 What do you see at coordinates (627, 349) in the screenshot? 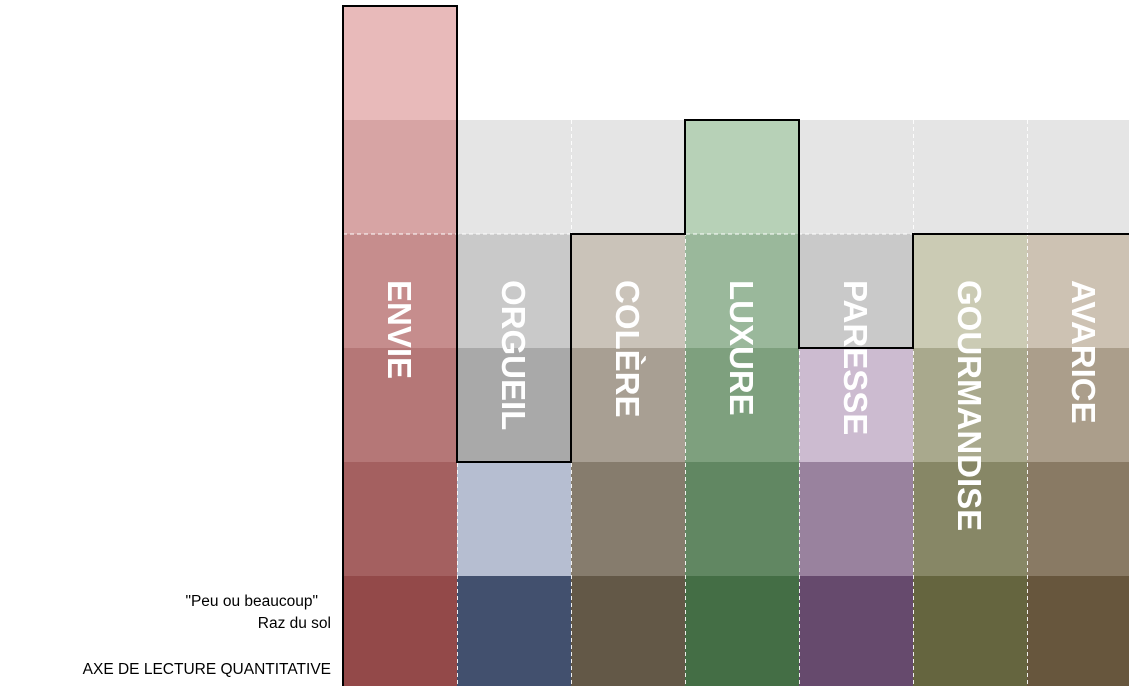
I see `bar-label-colère: COLÈRE` at bounding box center [627, 349].